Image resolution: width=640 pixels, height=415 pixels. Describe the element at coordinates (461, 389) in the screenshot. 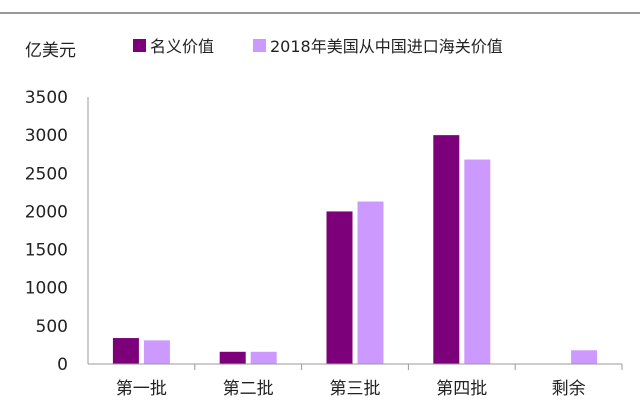

I see `x-tick-label: 第四批` at that location.